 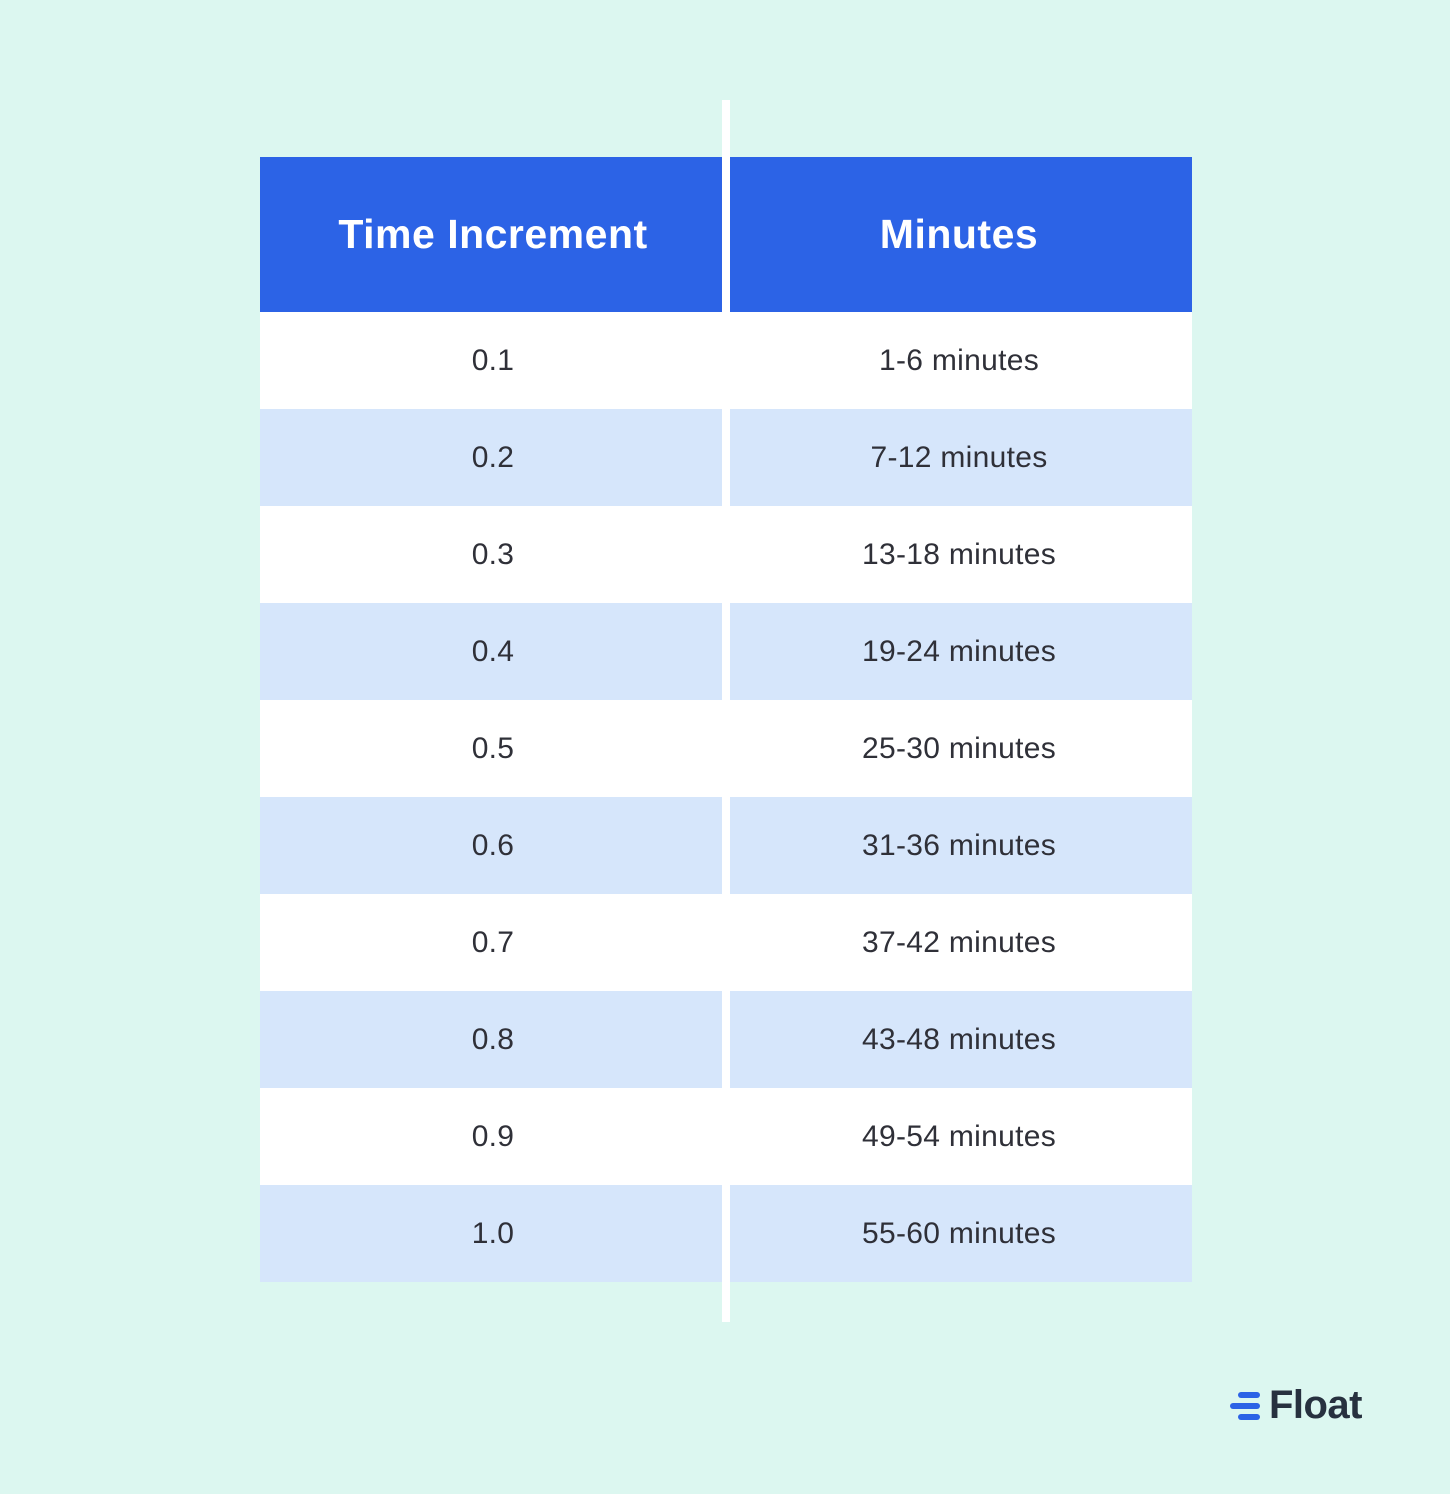 What do you see at coordinates (959, 360) in the screenshot?
I see `minutes-cell: 1-6 minutes` at bounding box center [959, 360].